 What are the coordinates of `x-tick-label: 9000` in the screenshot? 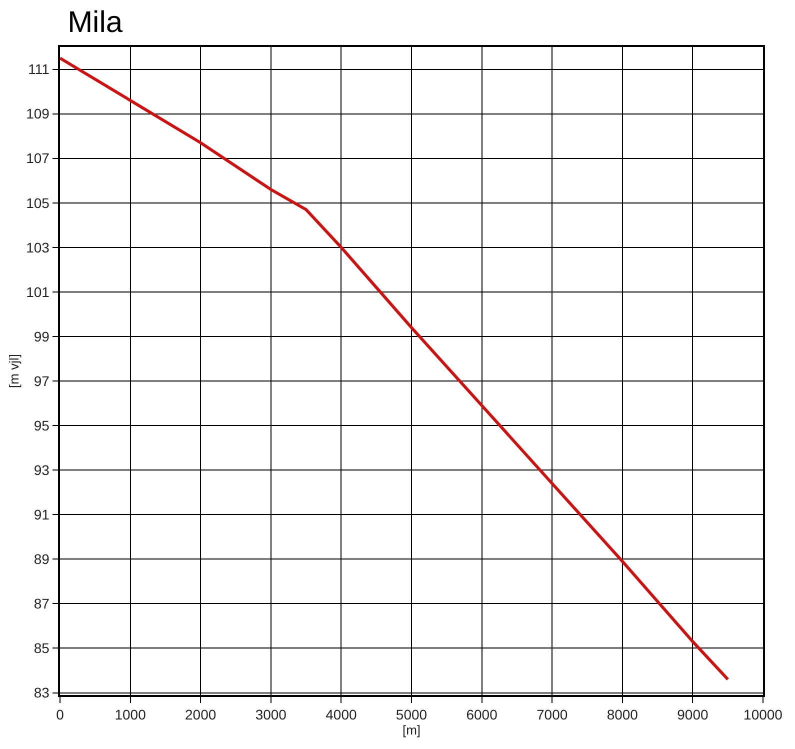 It's located at (692, 714).